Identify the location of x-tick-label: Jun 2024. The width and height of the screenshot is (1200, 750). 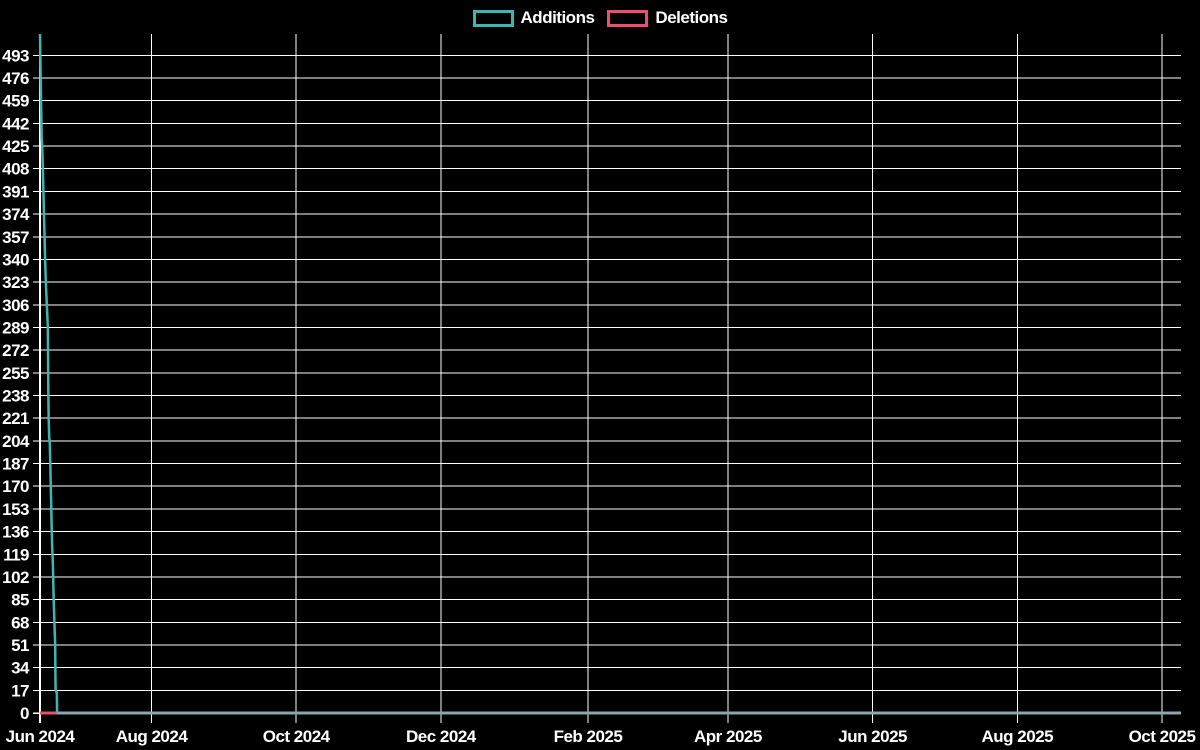
(41, 736).